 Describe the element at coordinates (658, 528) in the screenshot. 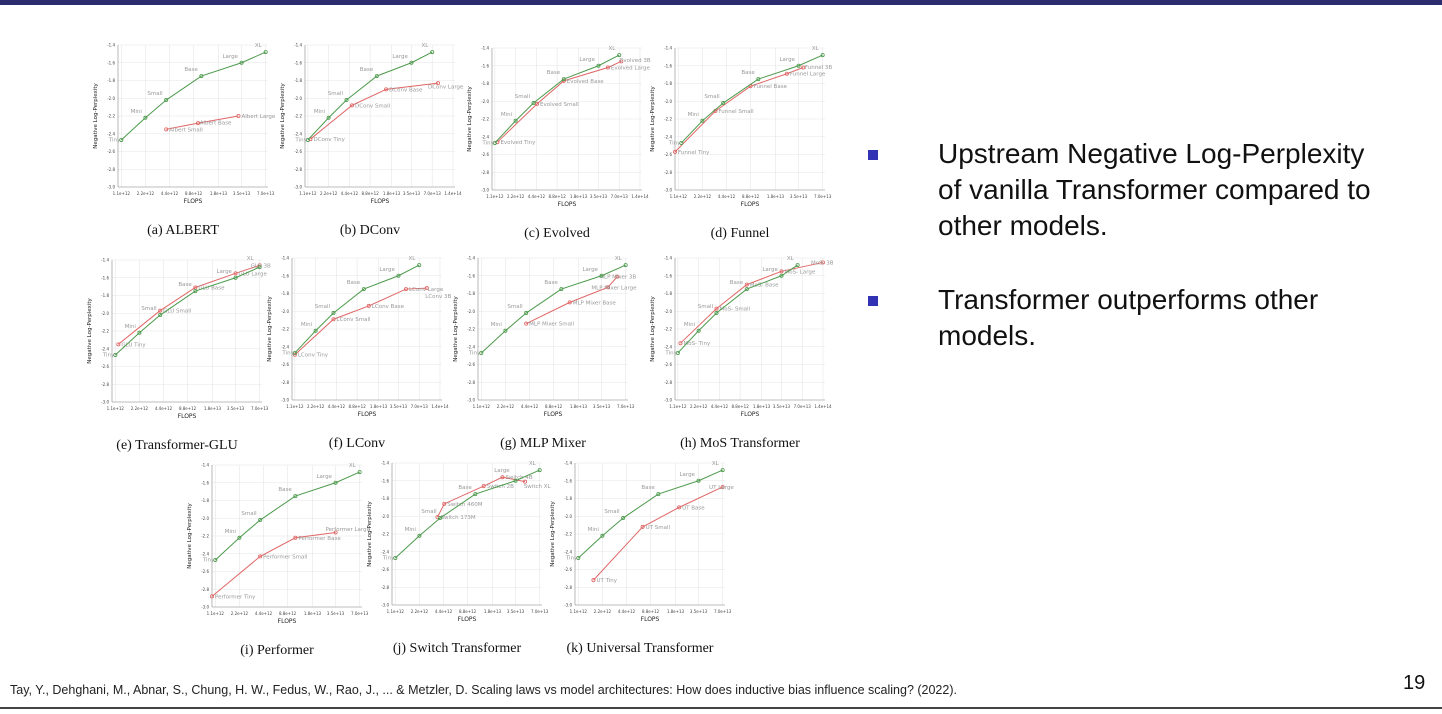

I see `point-label: UT Small` at that location.